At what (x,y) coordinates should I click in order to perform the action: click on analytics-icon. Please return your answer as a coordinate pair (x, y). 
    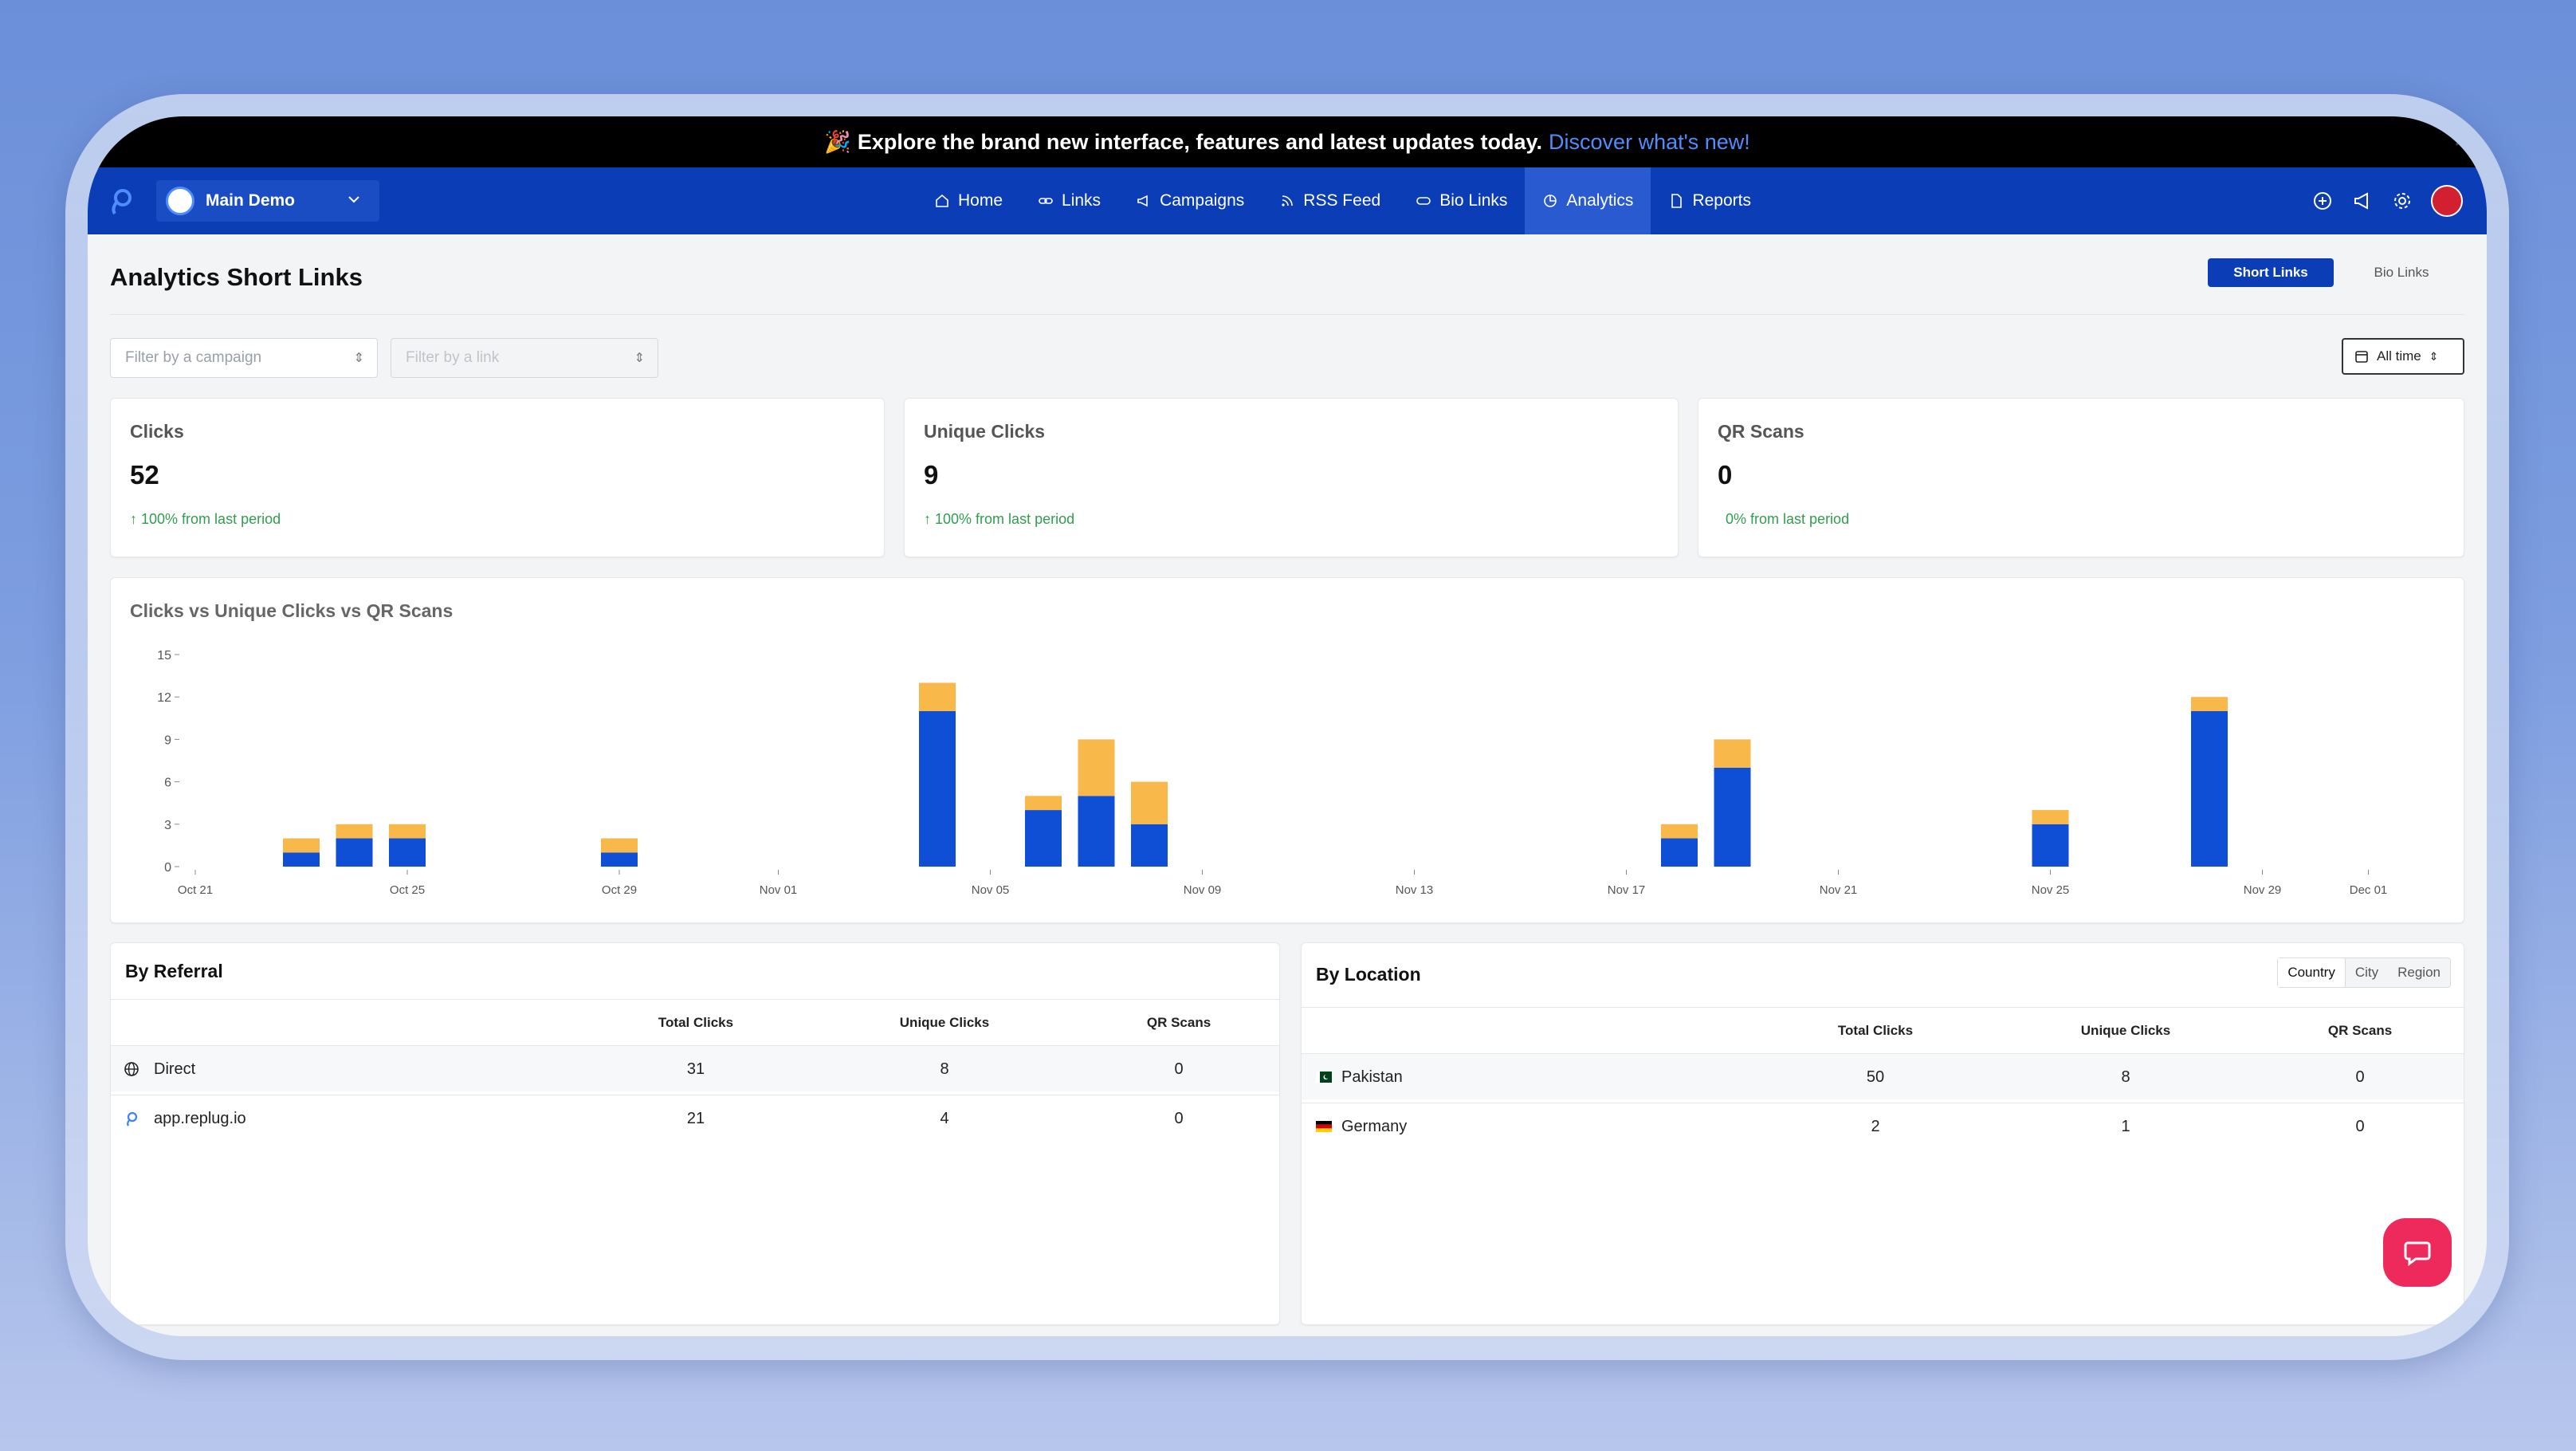
    Looking at the image, I should click on (1550, 201).